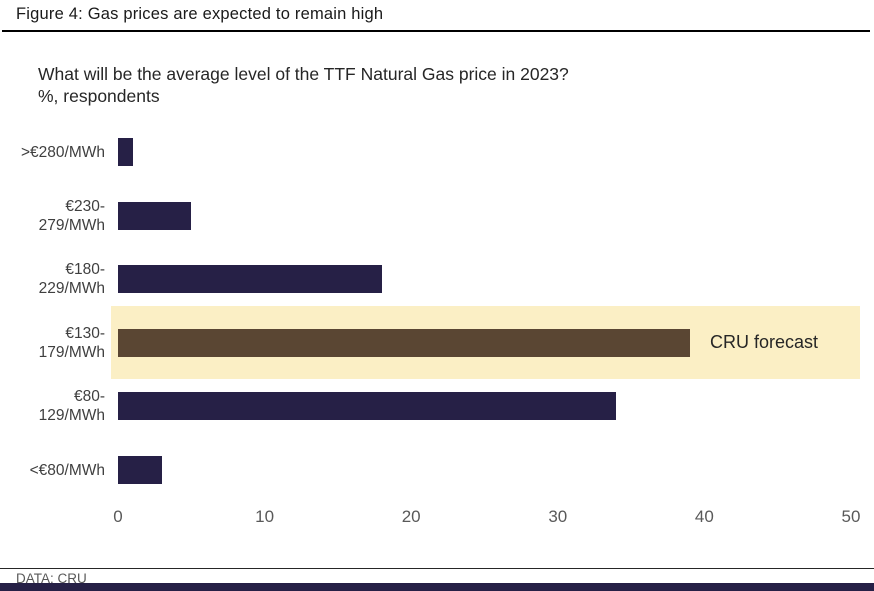 The height and width of the screenshot is (591, 874). Describe the element at coordinates (265, 516) in the screenshot. I see `x-axis-tick-label: 10` at that location.